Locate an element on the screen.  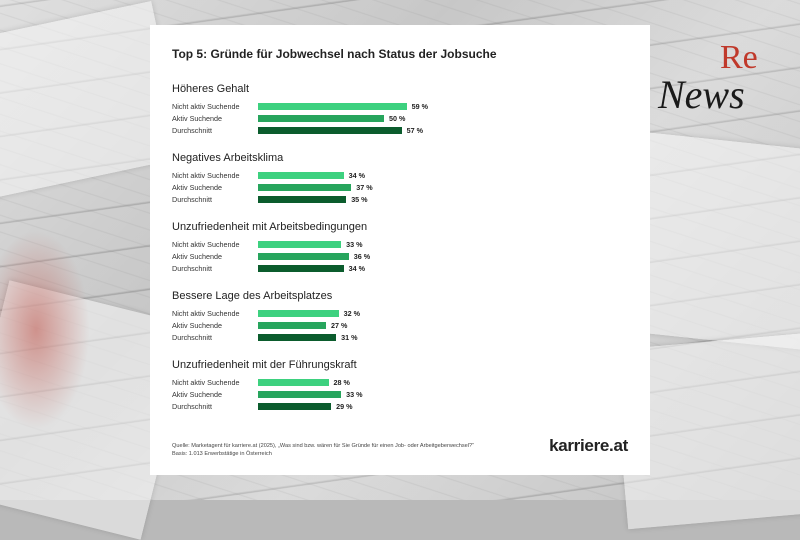
data-label: 32 % is located at coordinates (352, 313).